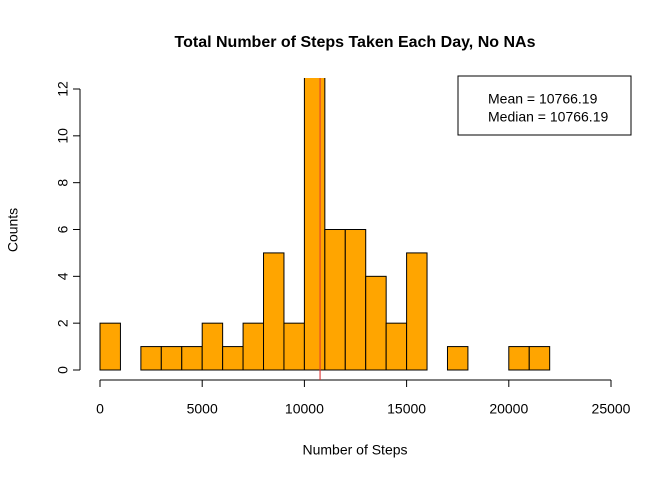  What do you see at coordinates (543, 99) in the screenshot?
I see `legend-entry: Mean = 10766.19` at bounding box center [543, 99].